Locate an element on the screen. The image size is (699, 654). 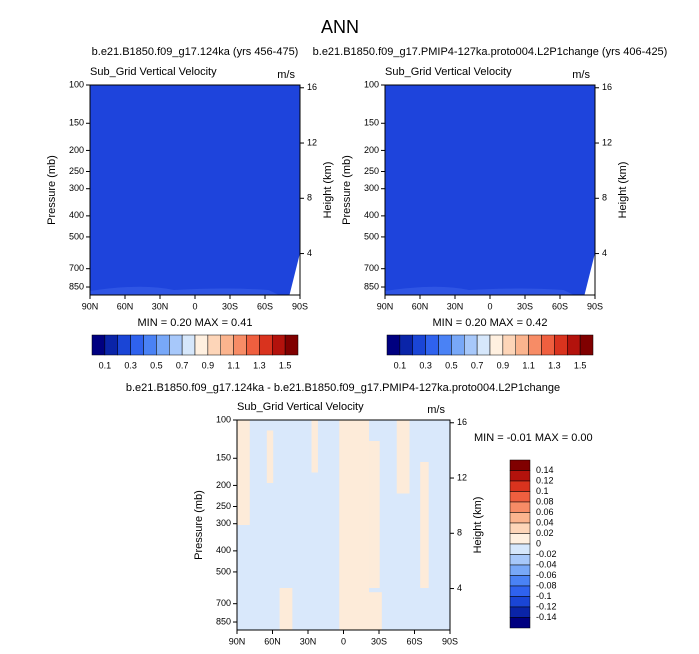
stats: MIN = 0.20 MAX = 0.42 is located at coordinates (490, 323).